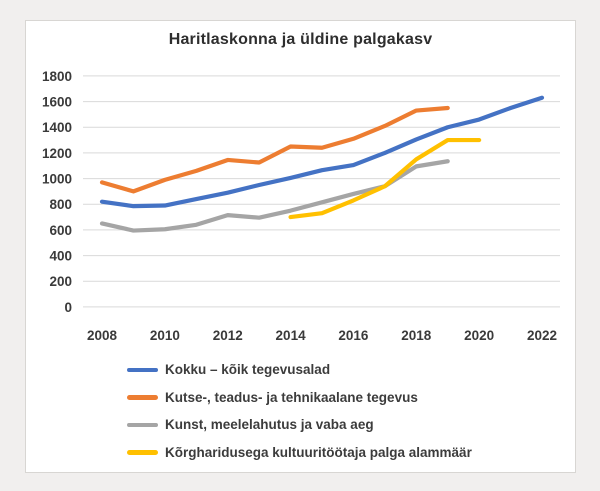  Describe the element at coordinates (269, 425) in the screenshot. I see `legend-label: Kunst, meelelahutus ja vaba aeg` at that location.